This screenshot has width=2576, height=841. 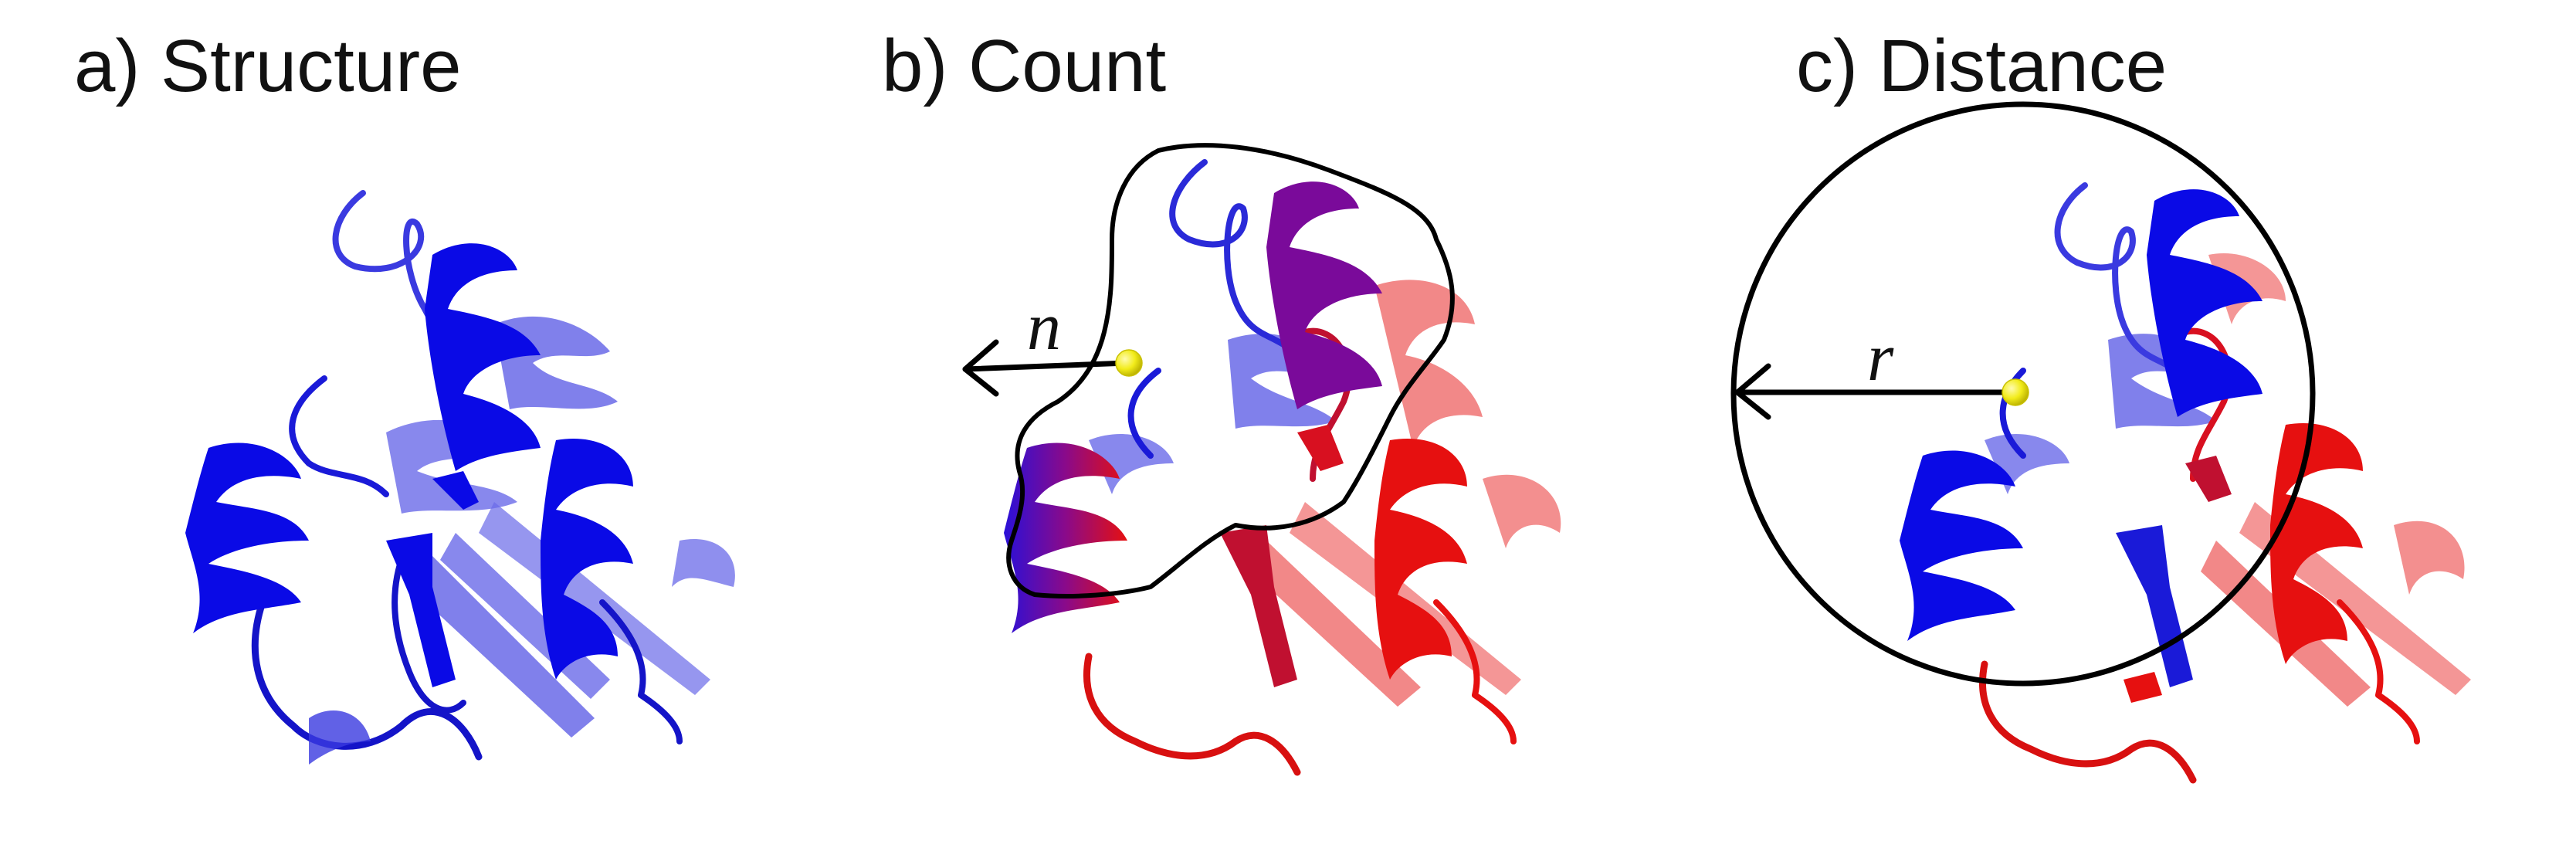 What do you see at coordinates (1880, 357) in the screenshot?
I see `distance-variable-label: r` at bounding box center [1880, 357].